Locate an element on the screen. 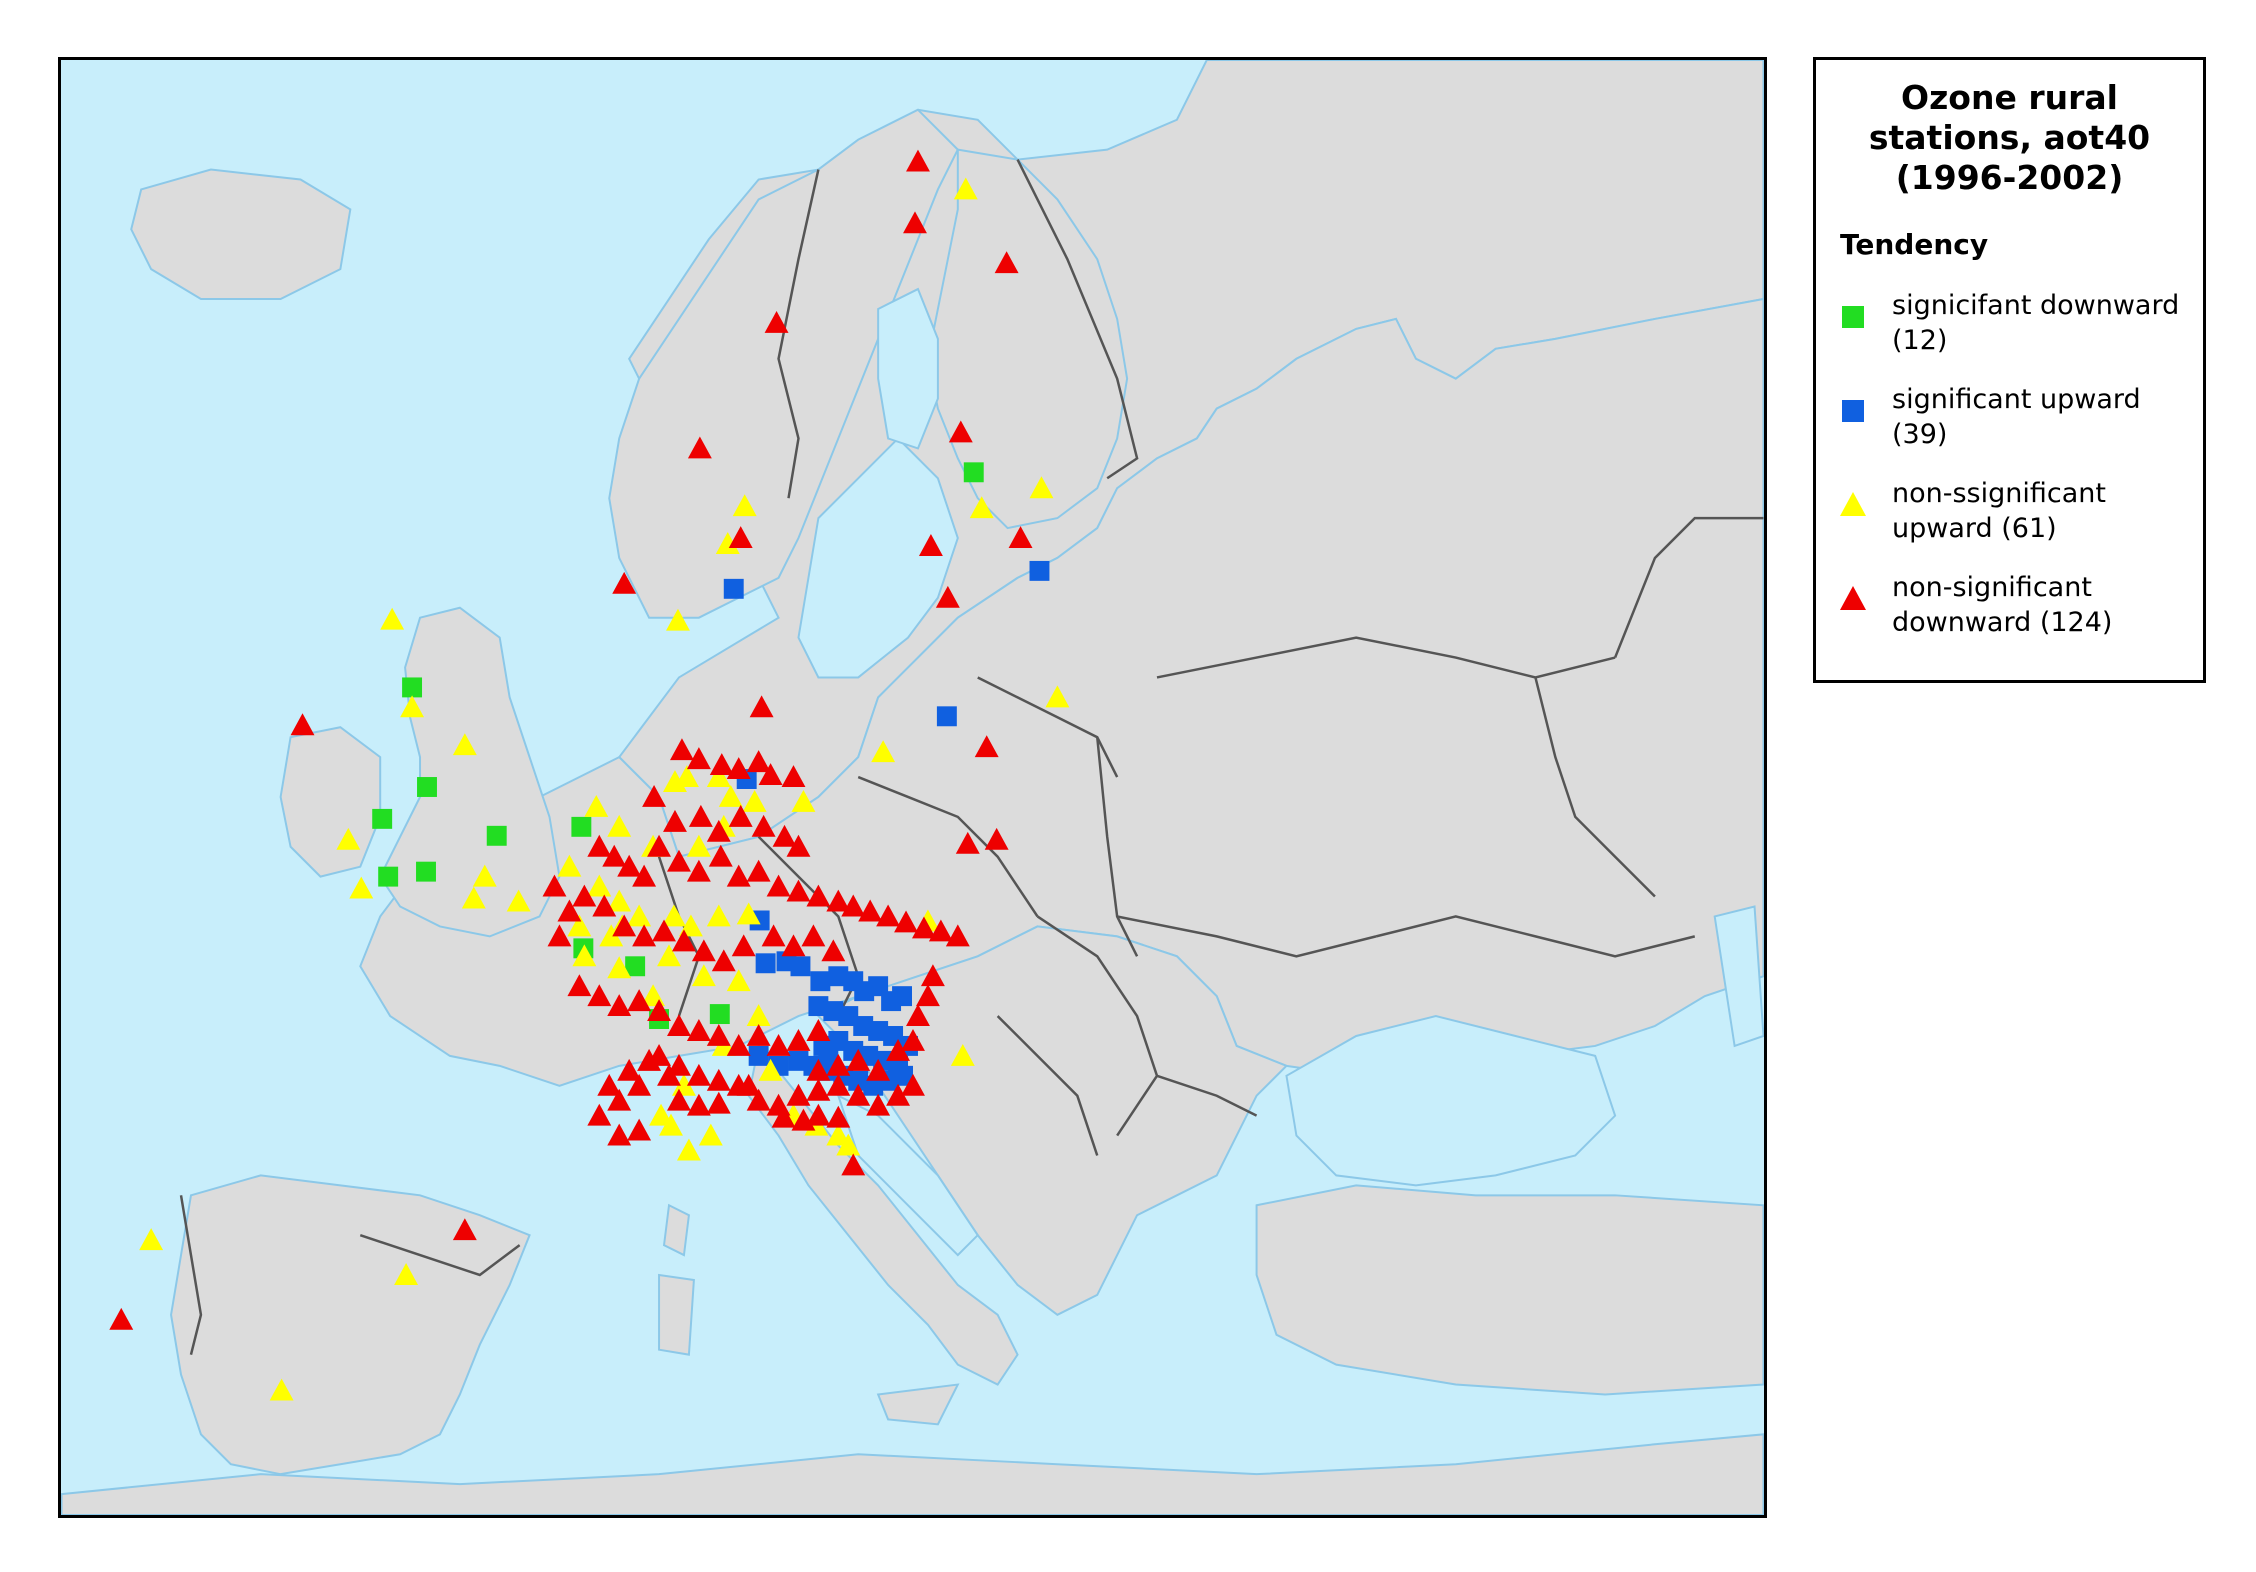 Image resolution: width=2256 pixels, height=1572 pixels. legend-title: Ozone rural stations, aot40 (1996-2002) is located at coordinates (2009, 138).